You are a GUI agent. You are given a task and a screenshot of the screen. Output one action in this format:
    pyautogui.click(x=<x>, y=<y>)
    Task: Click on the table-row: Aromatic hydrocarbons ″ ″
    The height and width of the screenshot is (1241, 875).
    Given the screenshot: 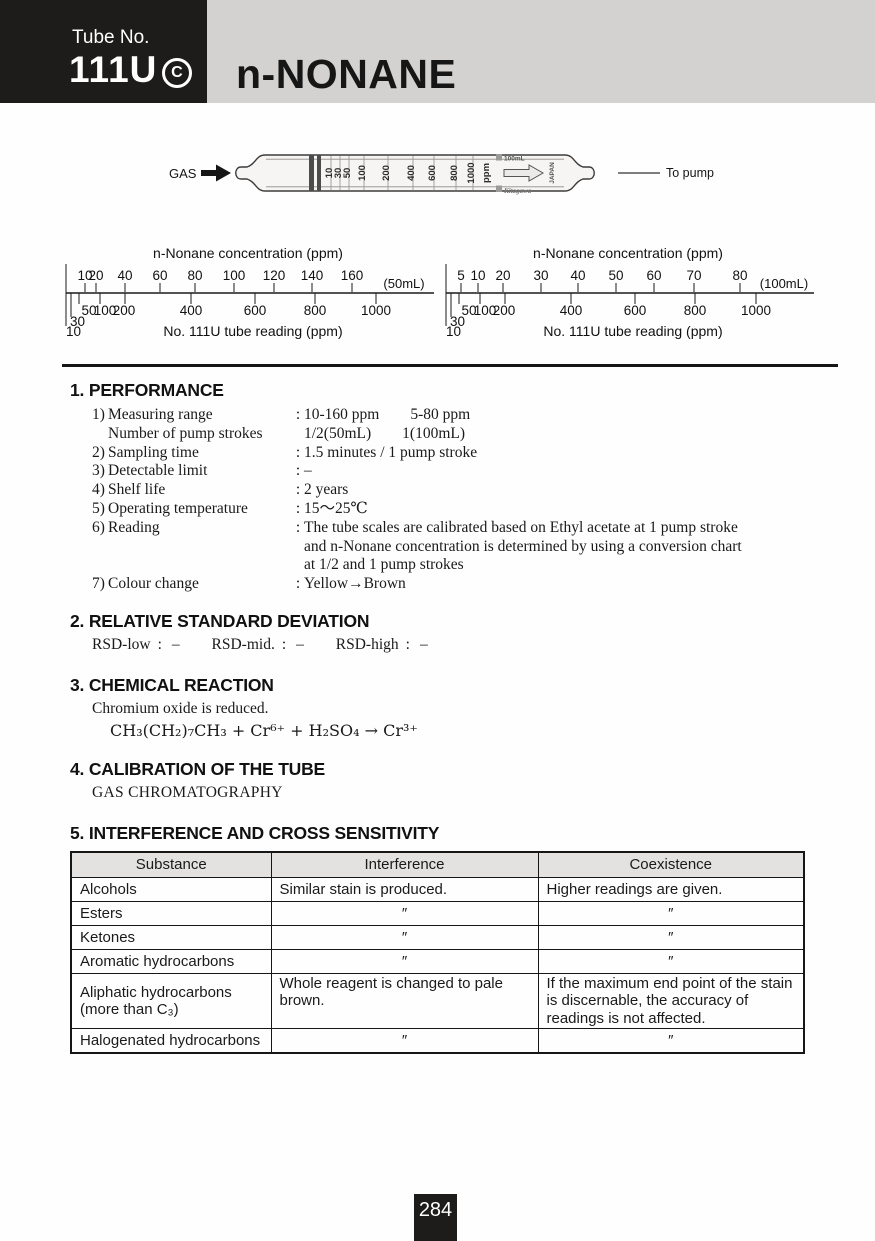 What is the action you would take?
    pyautogui.click(x=437, y=961)
    